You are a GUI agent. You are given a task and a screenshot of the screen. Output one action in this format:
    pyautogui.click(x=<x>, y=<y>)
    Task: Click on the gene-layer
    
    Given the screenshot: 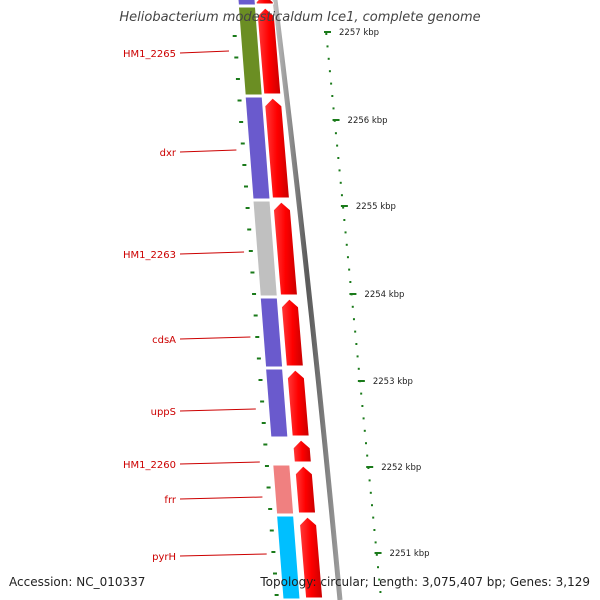 What is the action you would take?
    pyautogui.click(x=269, y=300)
    